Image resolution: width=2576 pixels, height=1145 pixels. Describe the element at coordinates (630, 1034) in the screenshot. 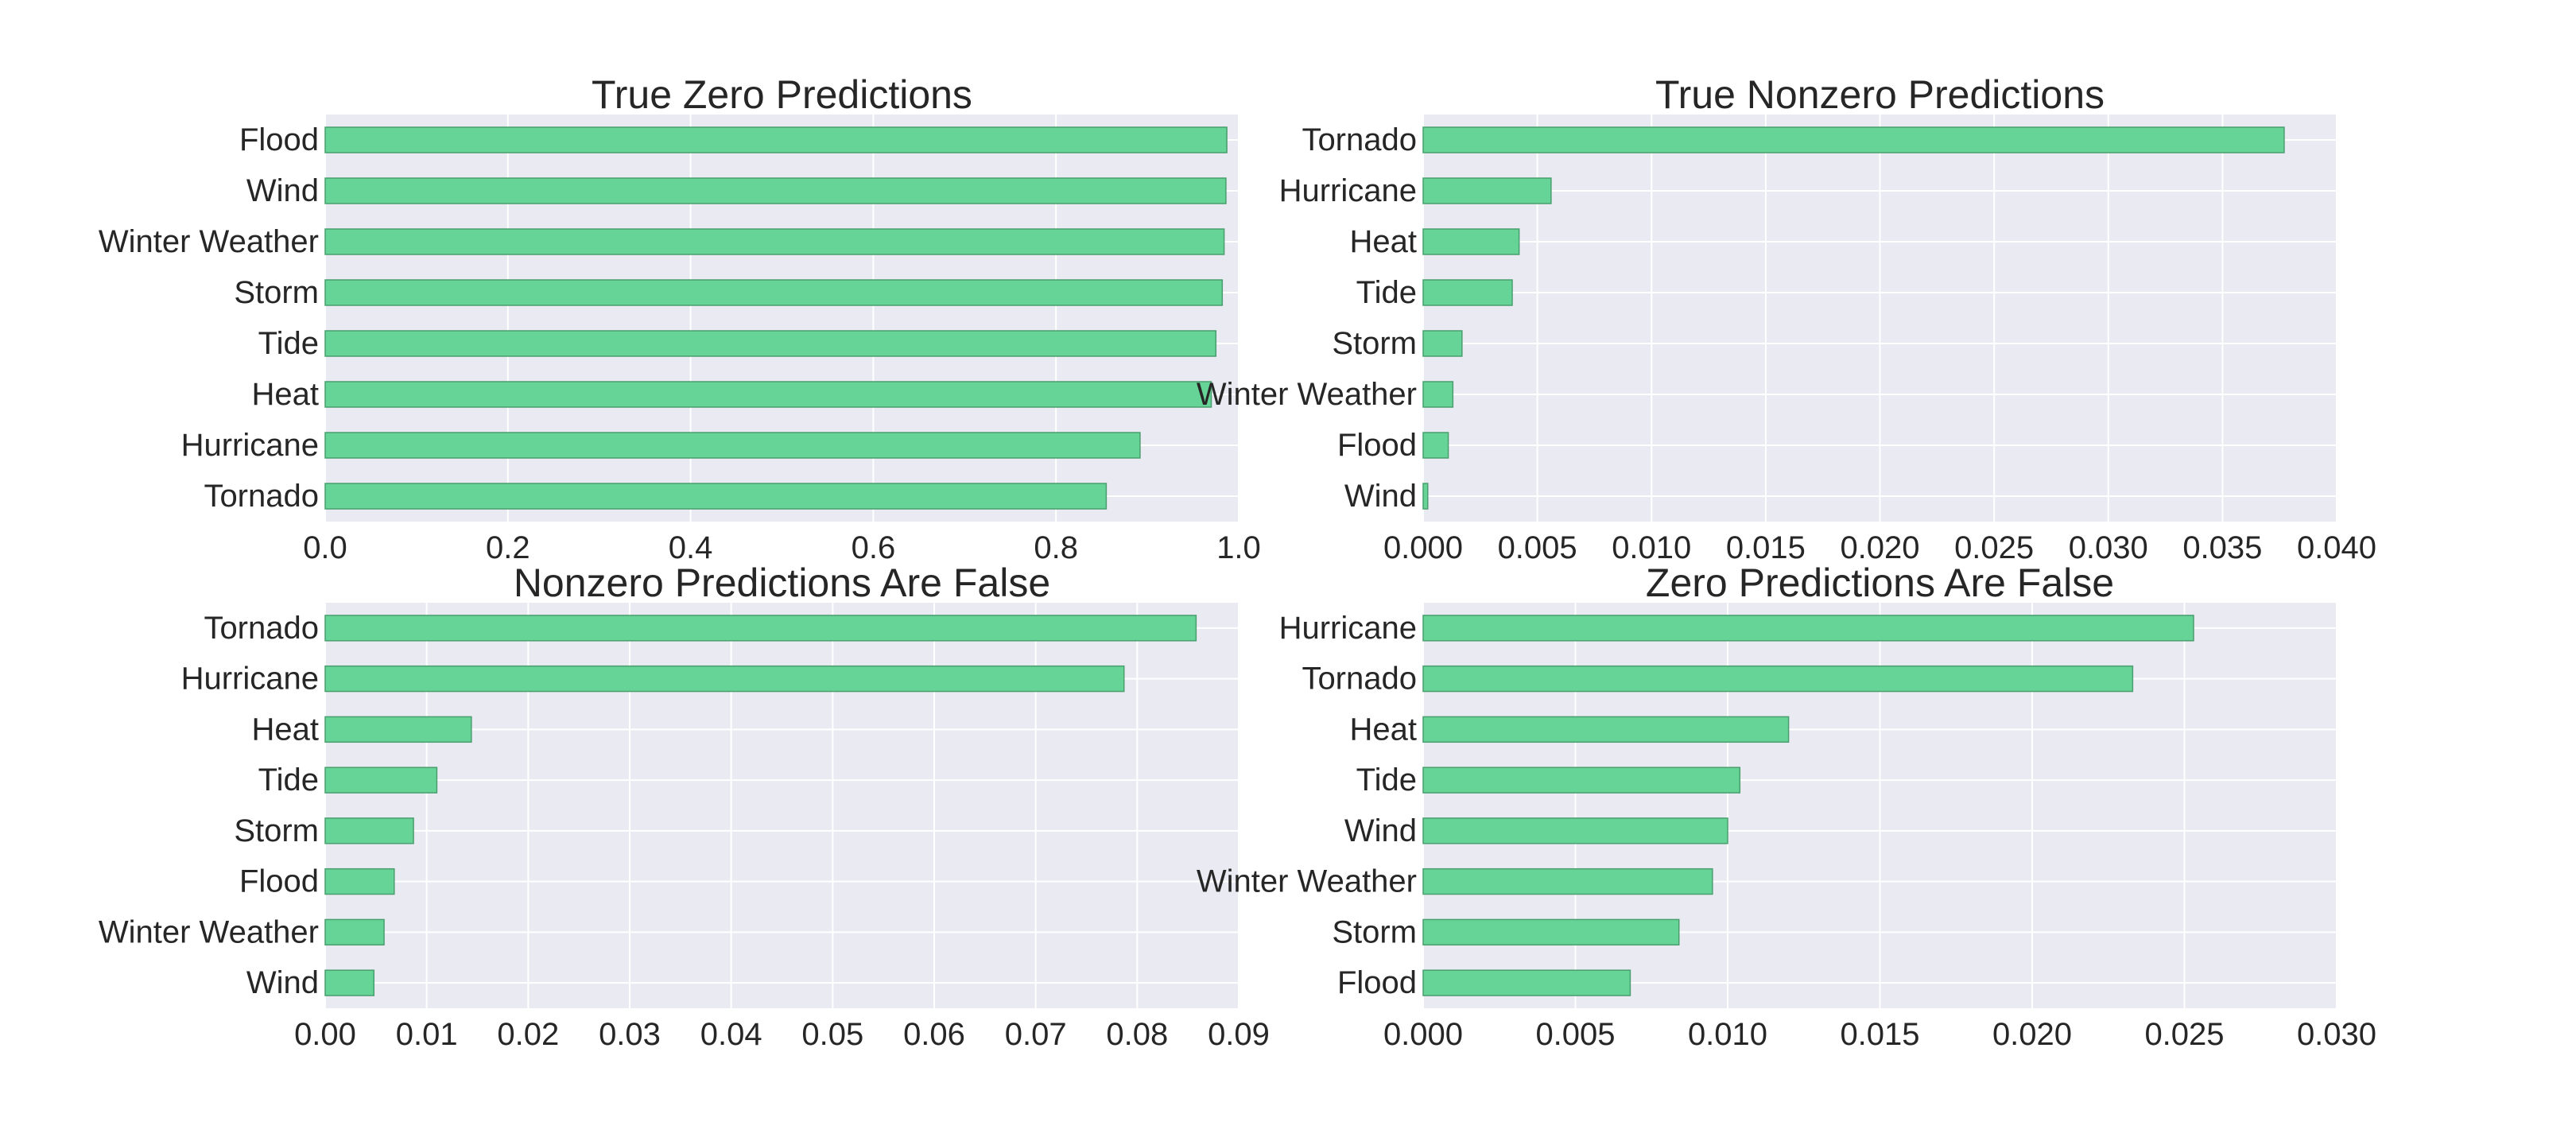

I see `x-tick-label: 0.03` at that location.